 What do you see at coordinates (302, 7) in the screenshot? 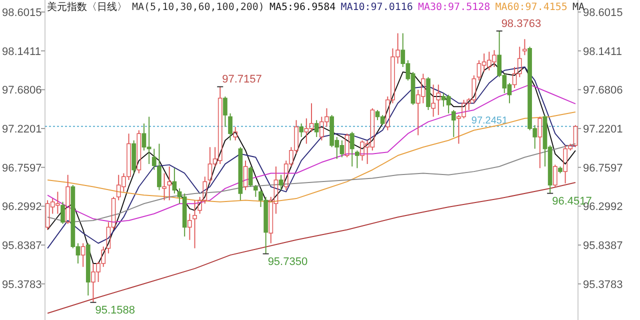
I see `text: MA5:96.9584` at bounding box center [302, 7].